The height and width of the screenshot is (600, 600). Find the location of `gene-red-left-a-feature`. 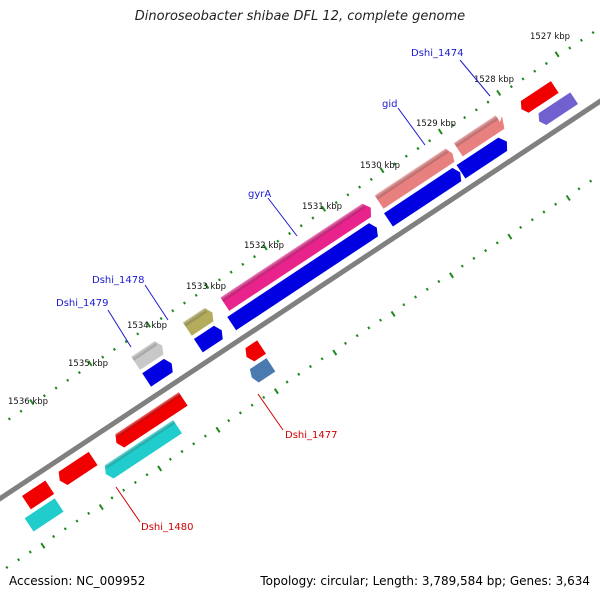

gene-red-left-a-feature is located at coordinates (150, 420).